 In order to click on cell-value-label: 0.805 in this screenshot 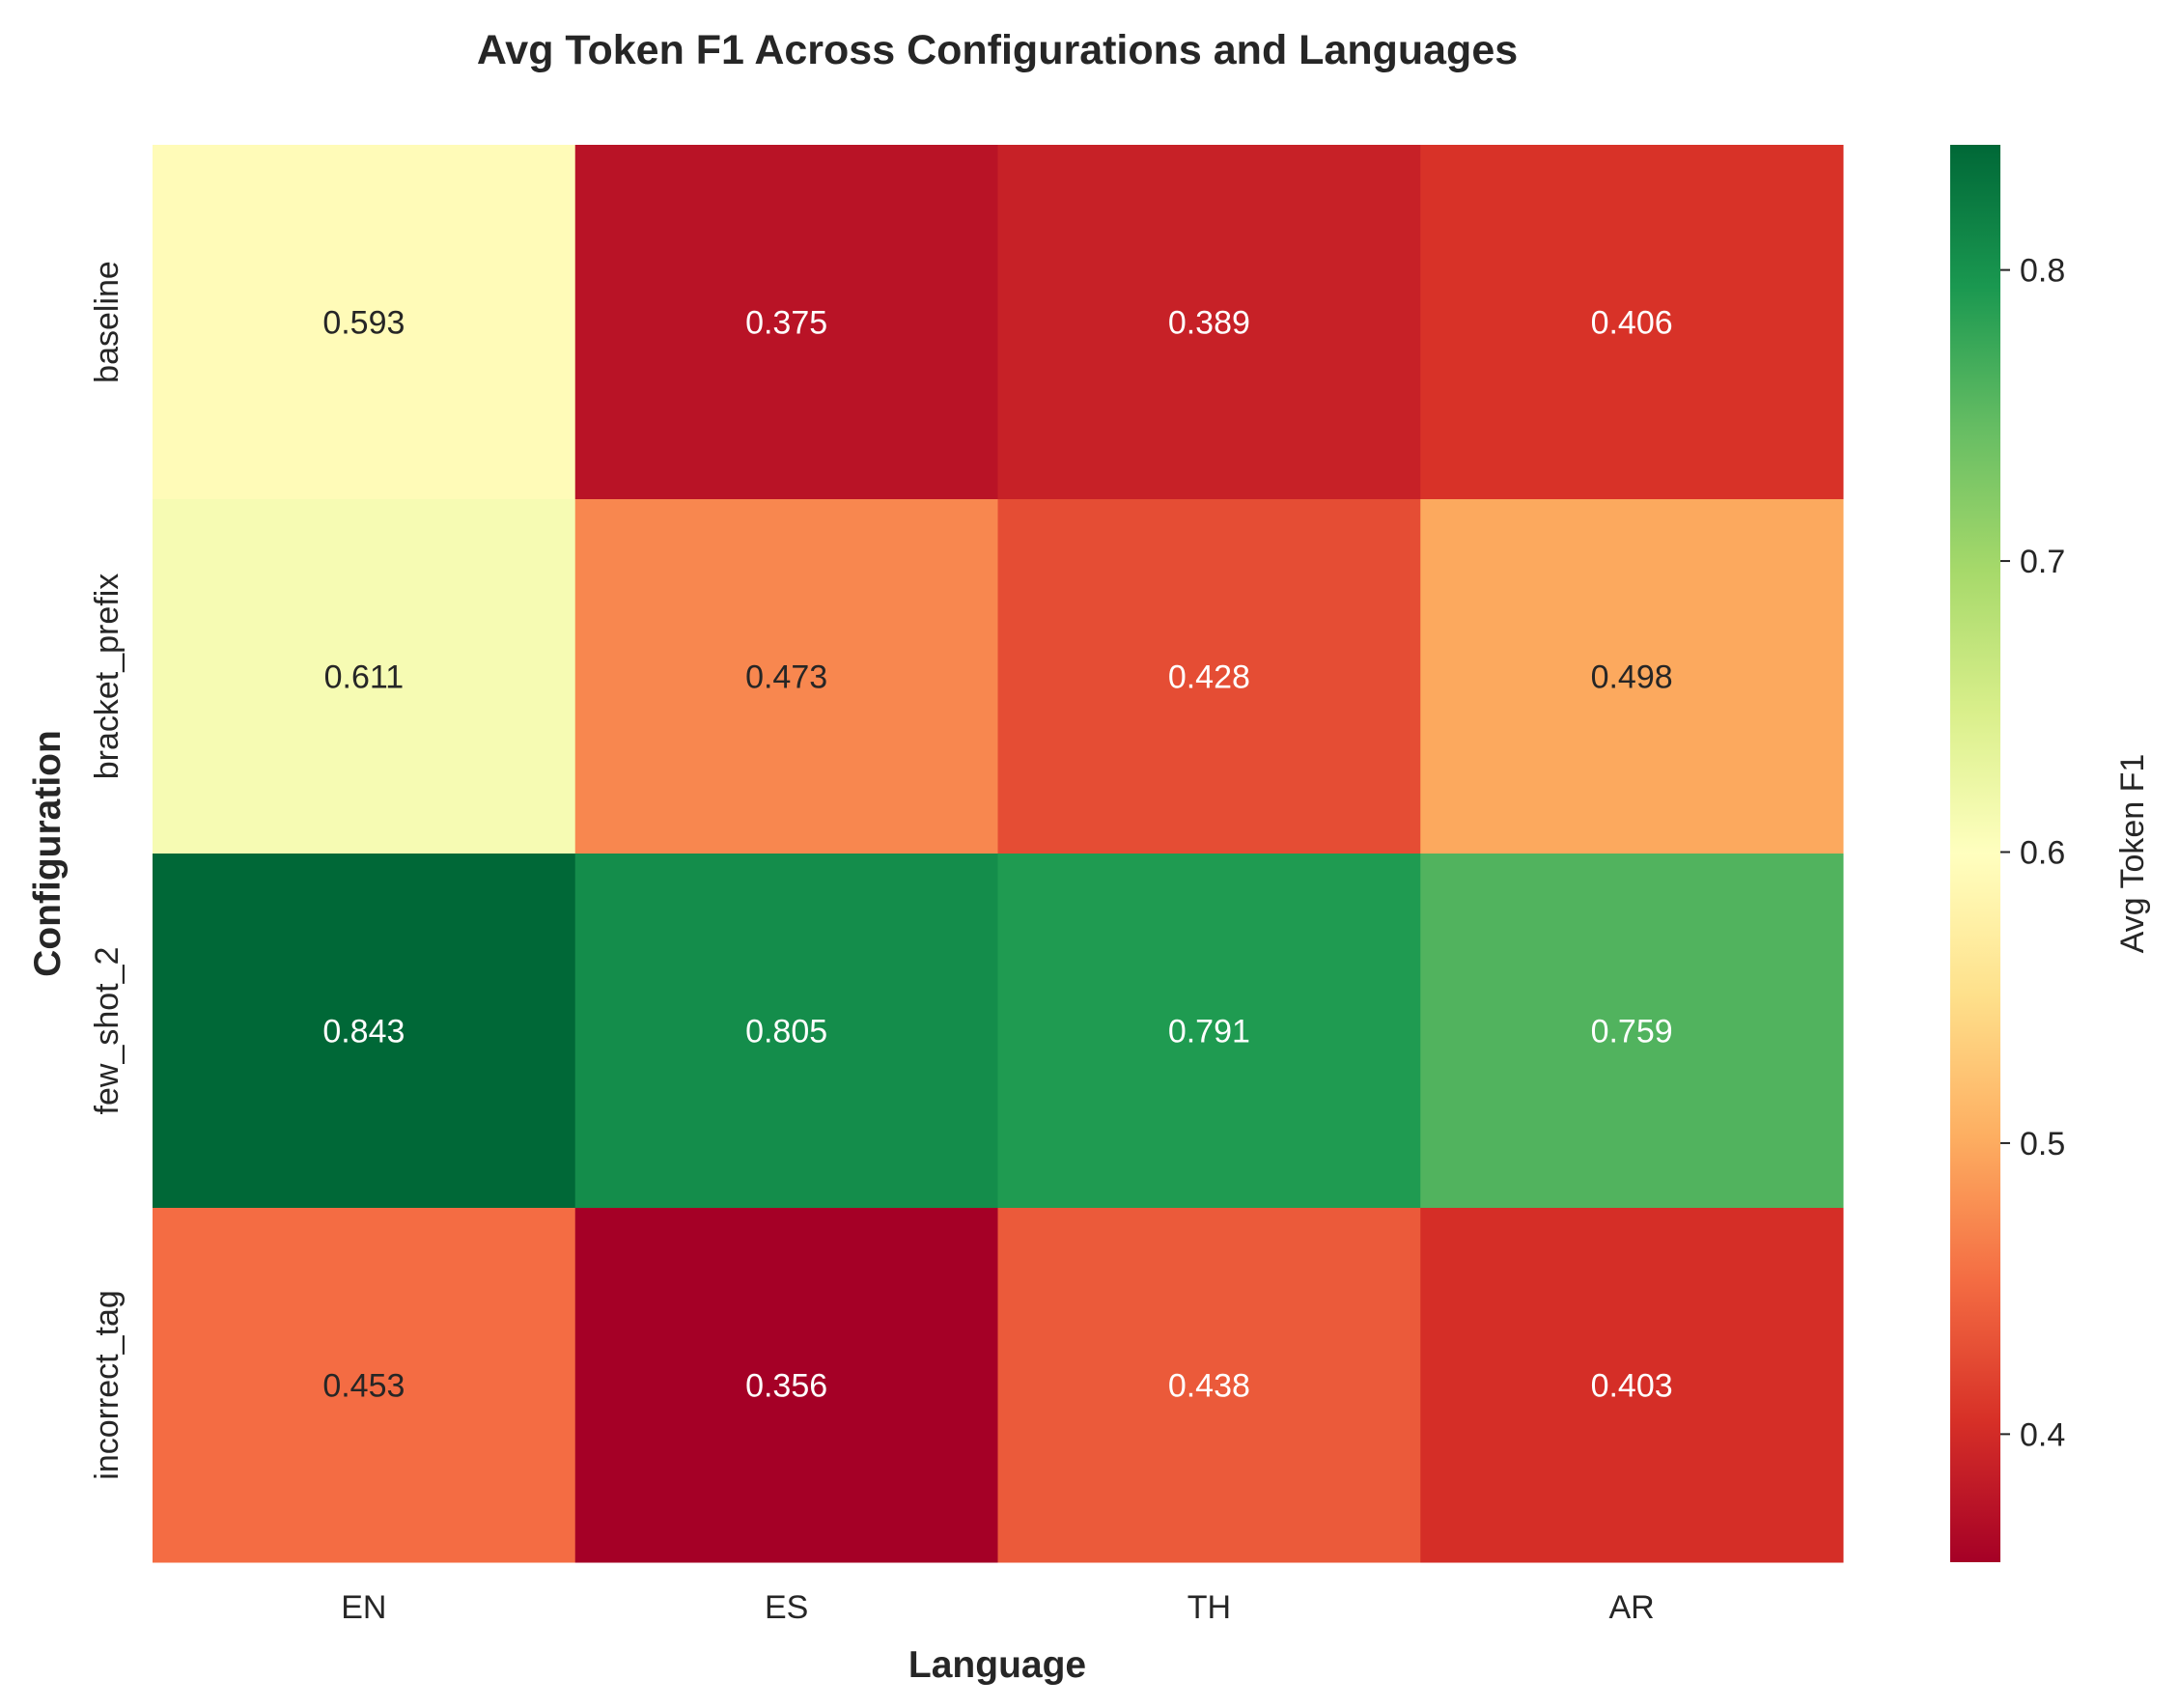, I will do `click(786, 1032)`.